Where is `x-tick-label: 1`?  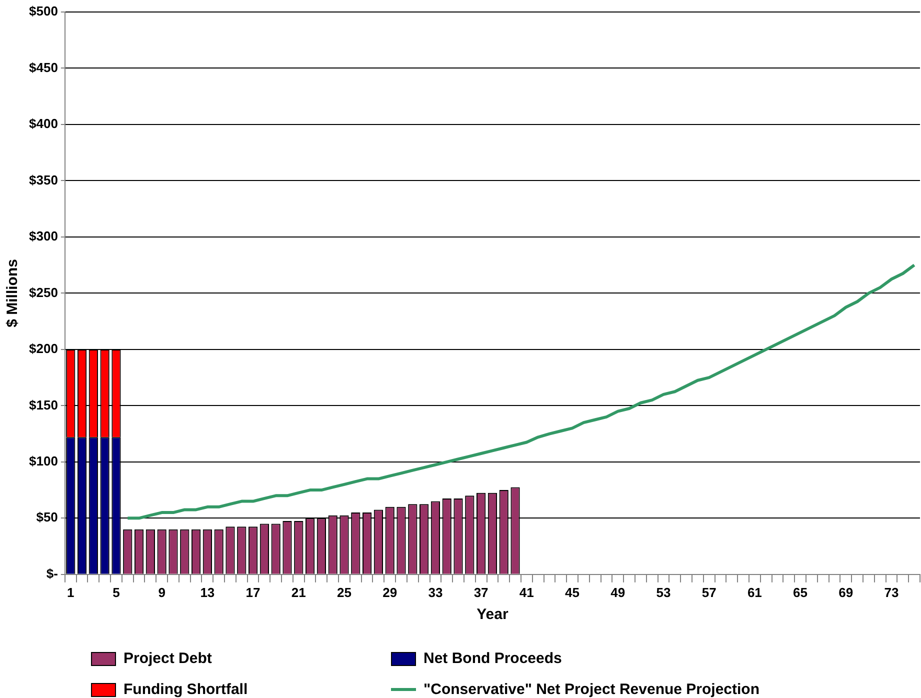
x-tick-label: 1 is located at coordinates (70, 592).